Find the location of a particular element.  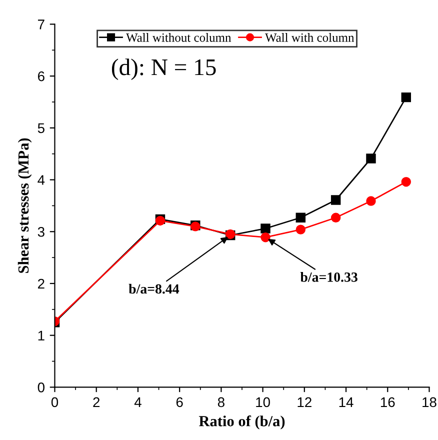

x-tick-label: 4 is located at coordinates (138, 402).